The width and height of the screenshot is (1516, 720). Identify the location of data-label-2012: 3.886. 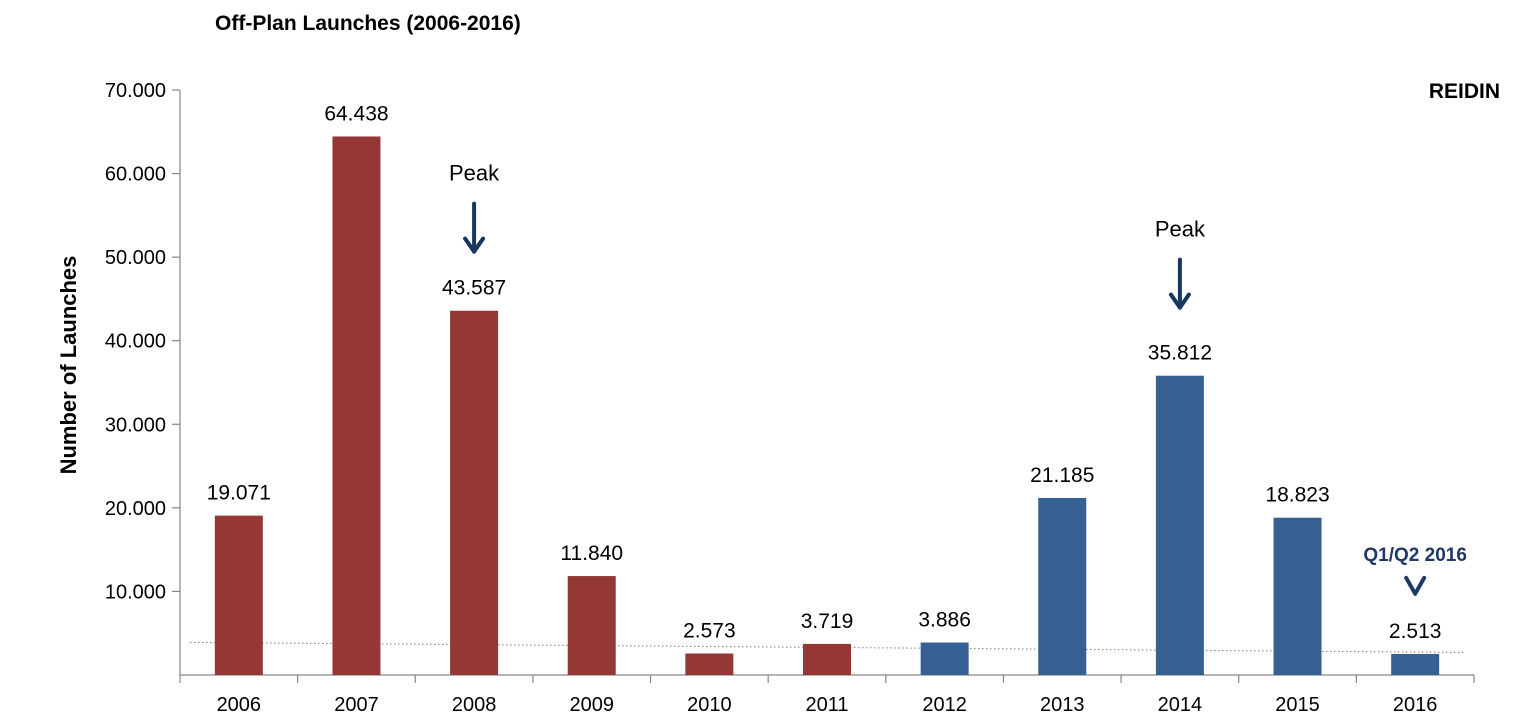
(944, 620).